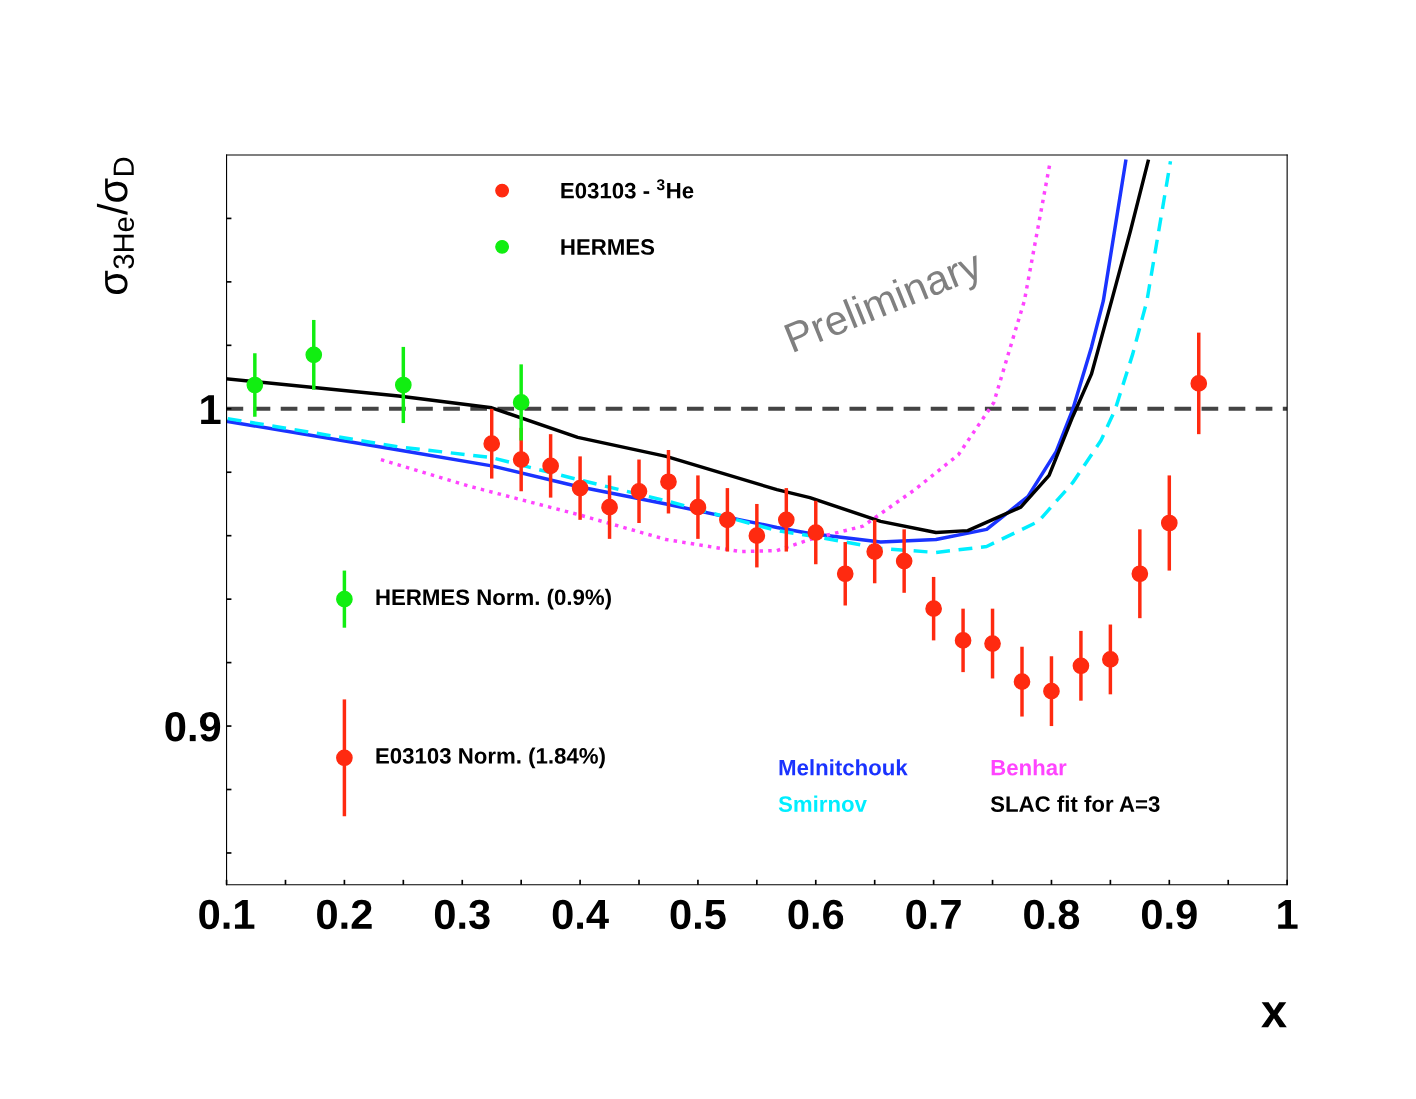 This screenshot has width=1416, height=1099. Describe the element at coordinates (344, 914) in the screenshot. I see `x-tick-label: 0.2` at that location.